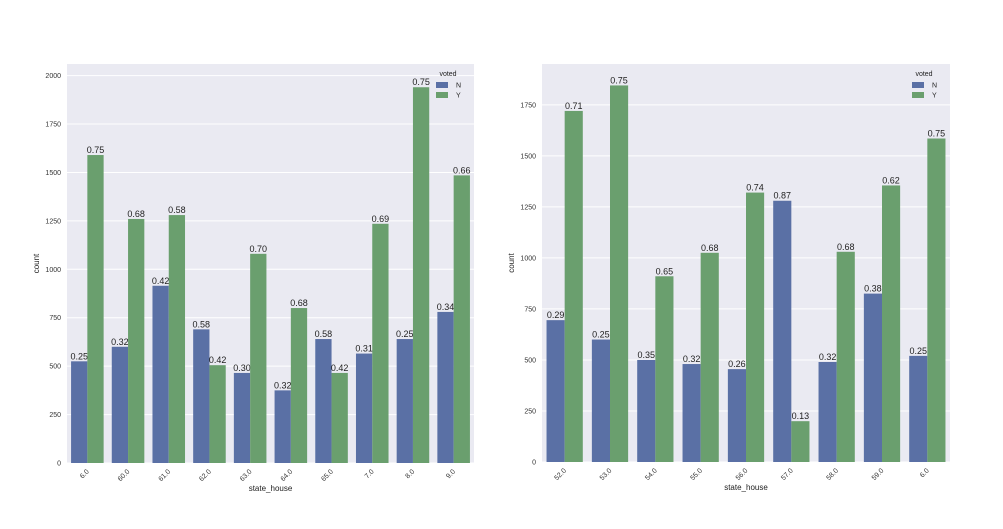 This screenshot has height=529, width=1003. I want to click on x-tick-label: 8.0, so click(411, 474).